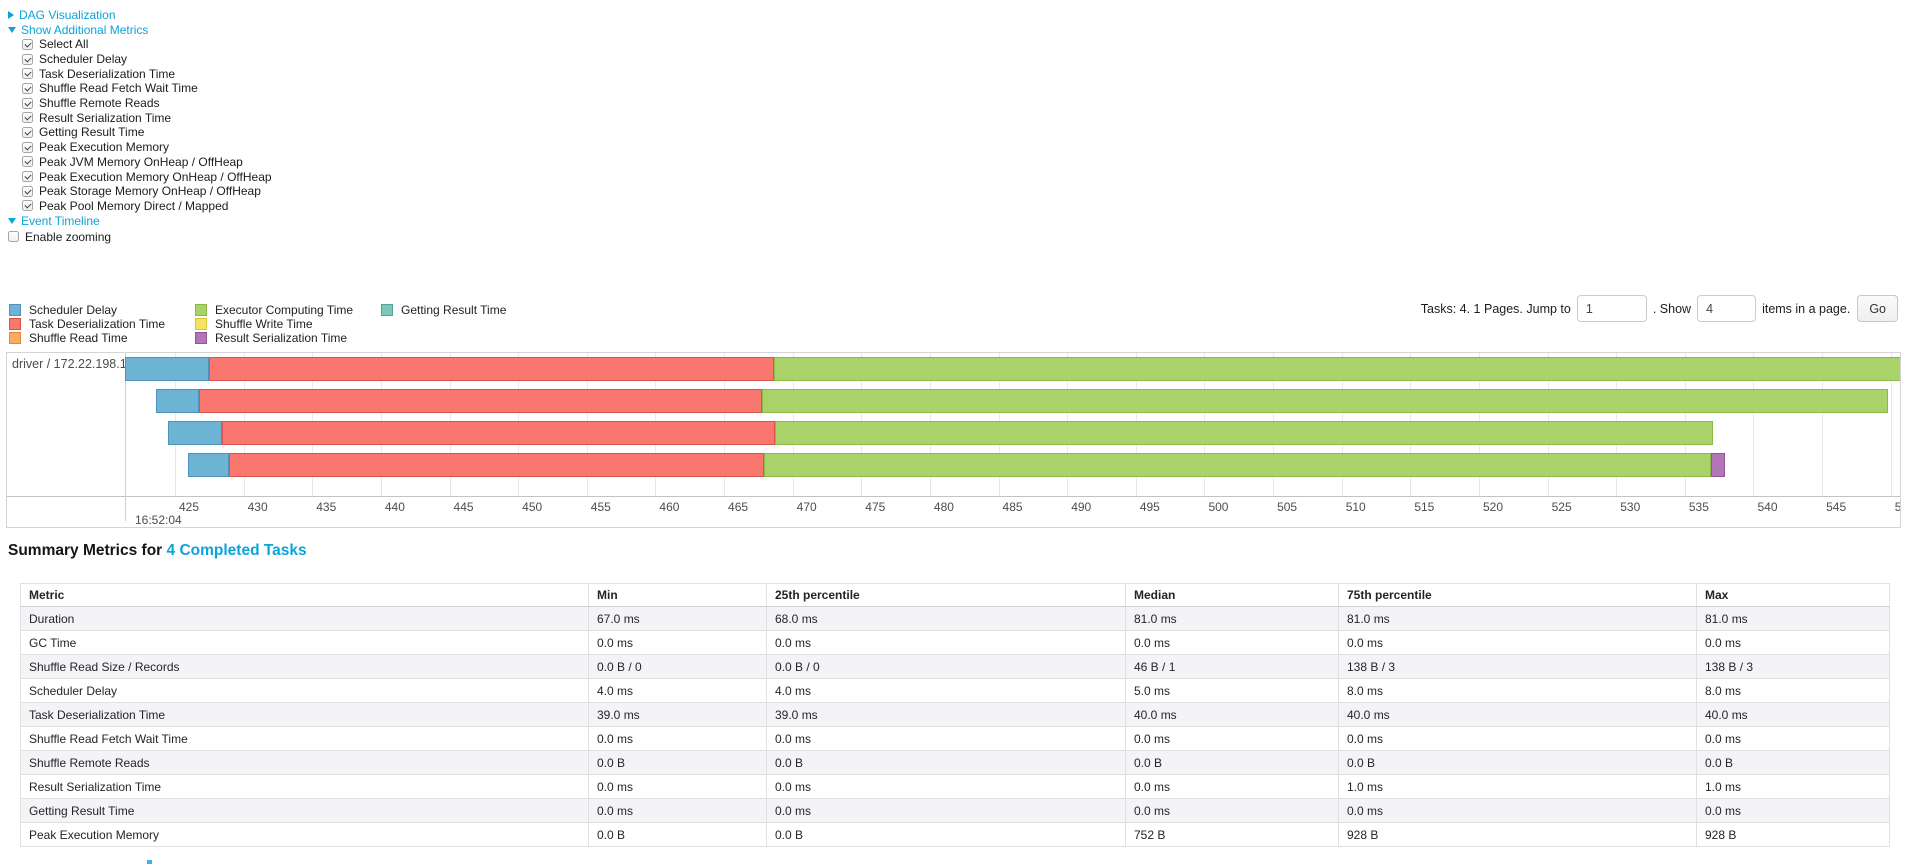 Image resolution: width=1907 pixels, height=865 pixels. I want to click on show-additional-metrics-link: Show Additional Metrics, so click(85, 29).